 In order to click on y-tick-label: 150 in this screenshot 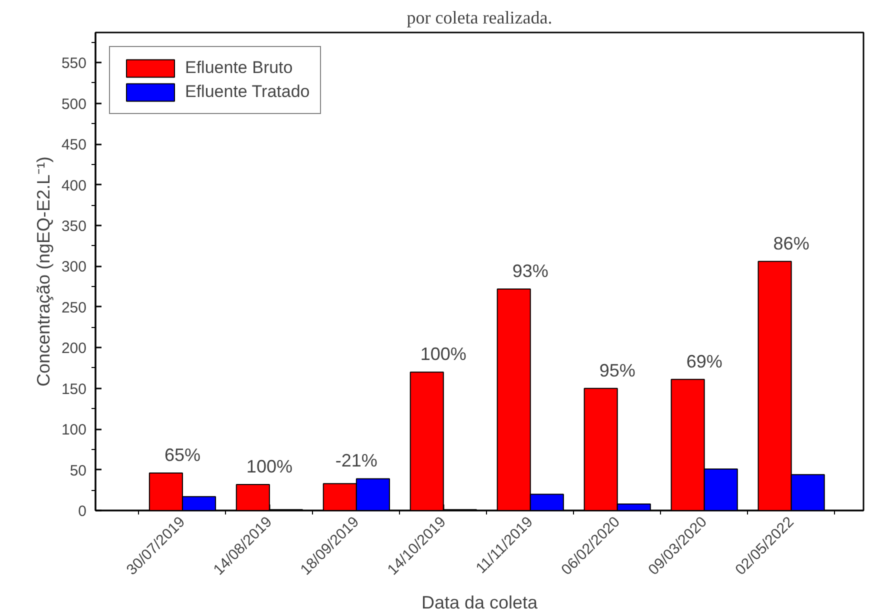, I will do `click(74, 389)`.